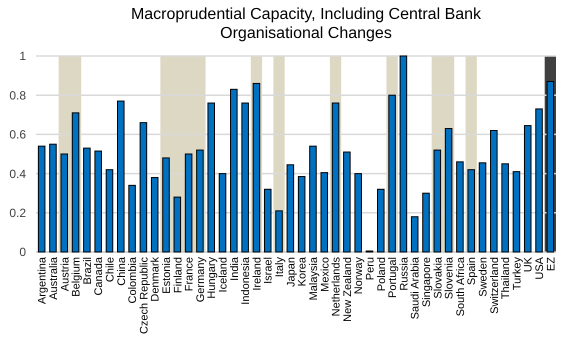 The height and width of the screenshot is (338, 566). What do you see at coordinates (99, 276) in the screenshot?
I see `x-tick-label: Canada` at bounding box center [99, 276].